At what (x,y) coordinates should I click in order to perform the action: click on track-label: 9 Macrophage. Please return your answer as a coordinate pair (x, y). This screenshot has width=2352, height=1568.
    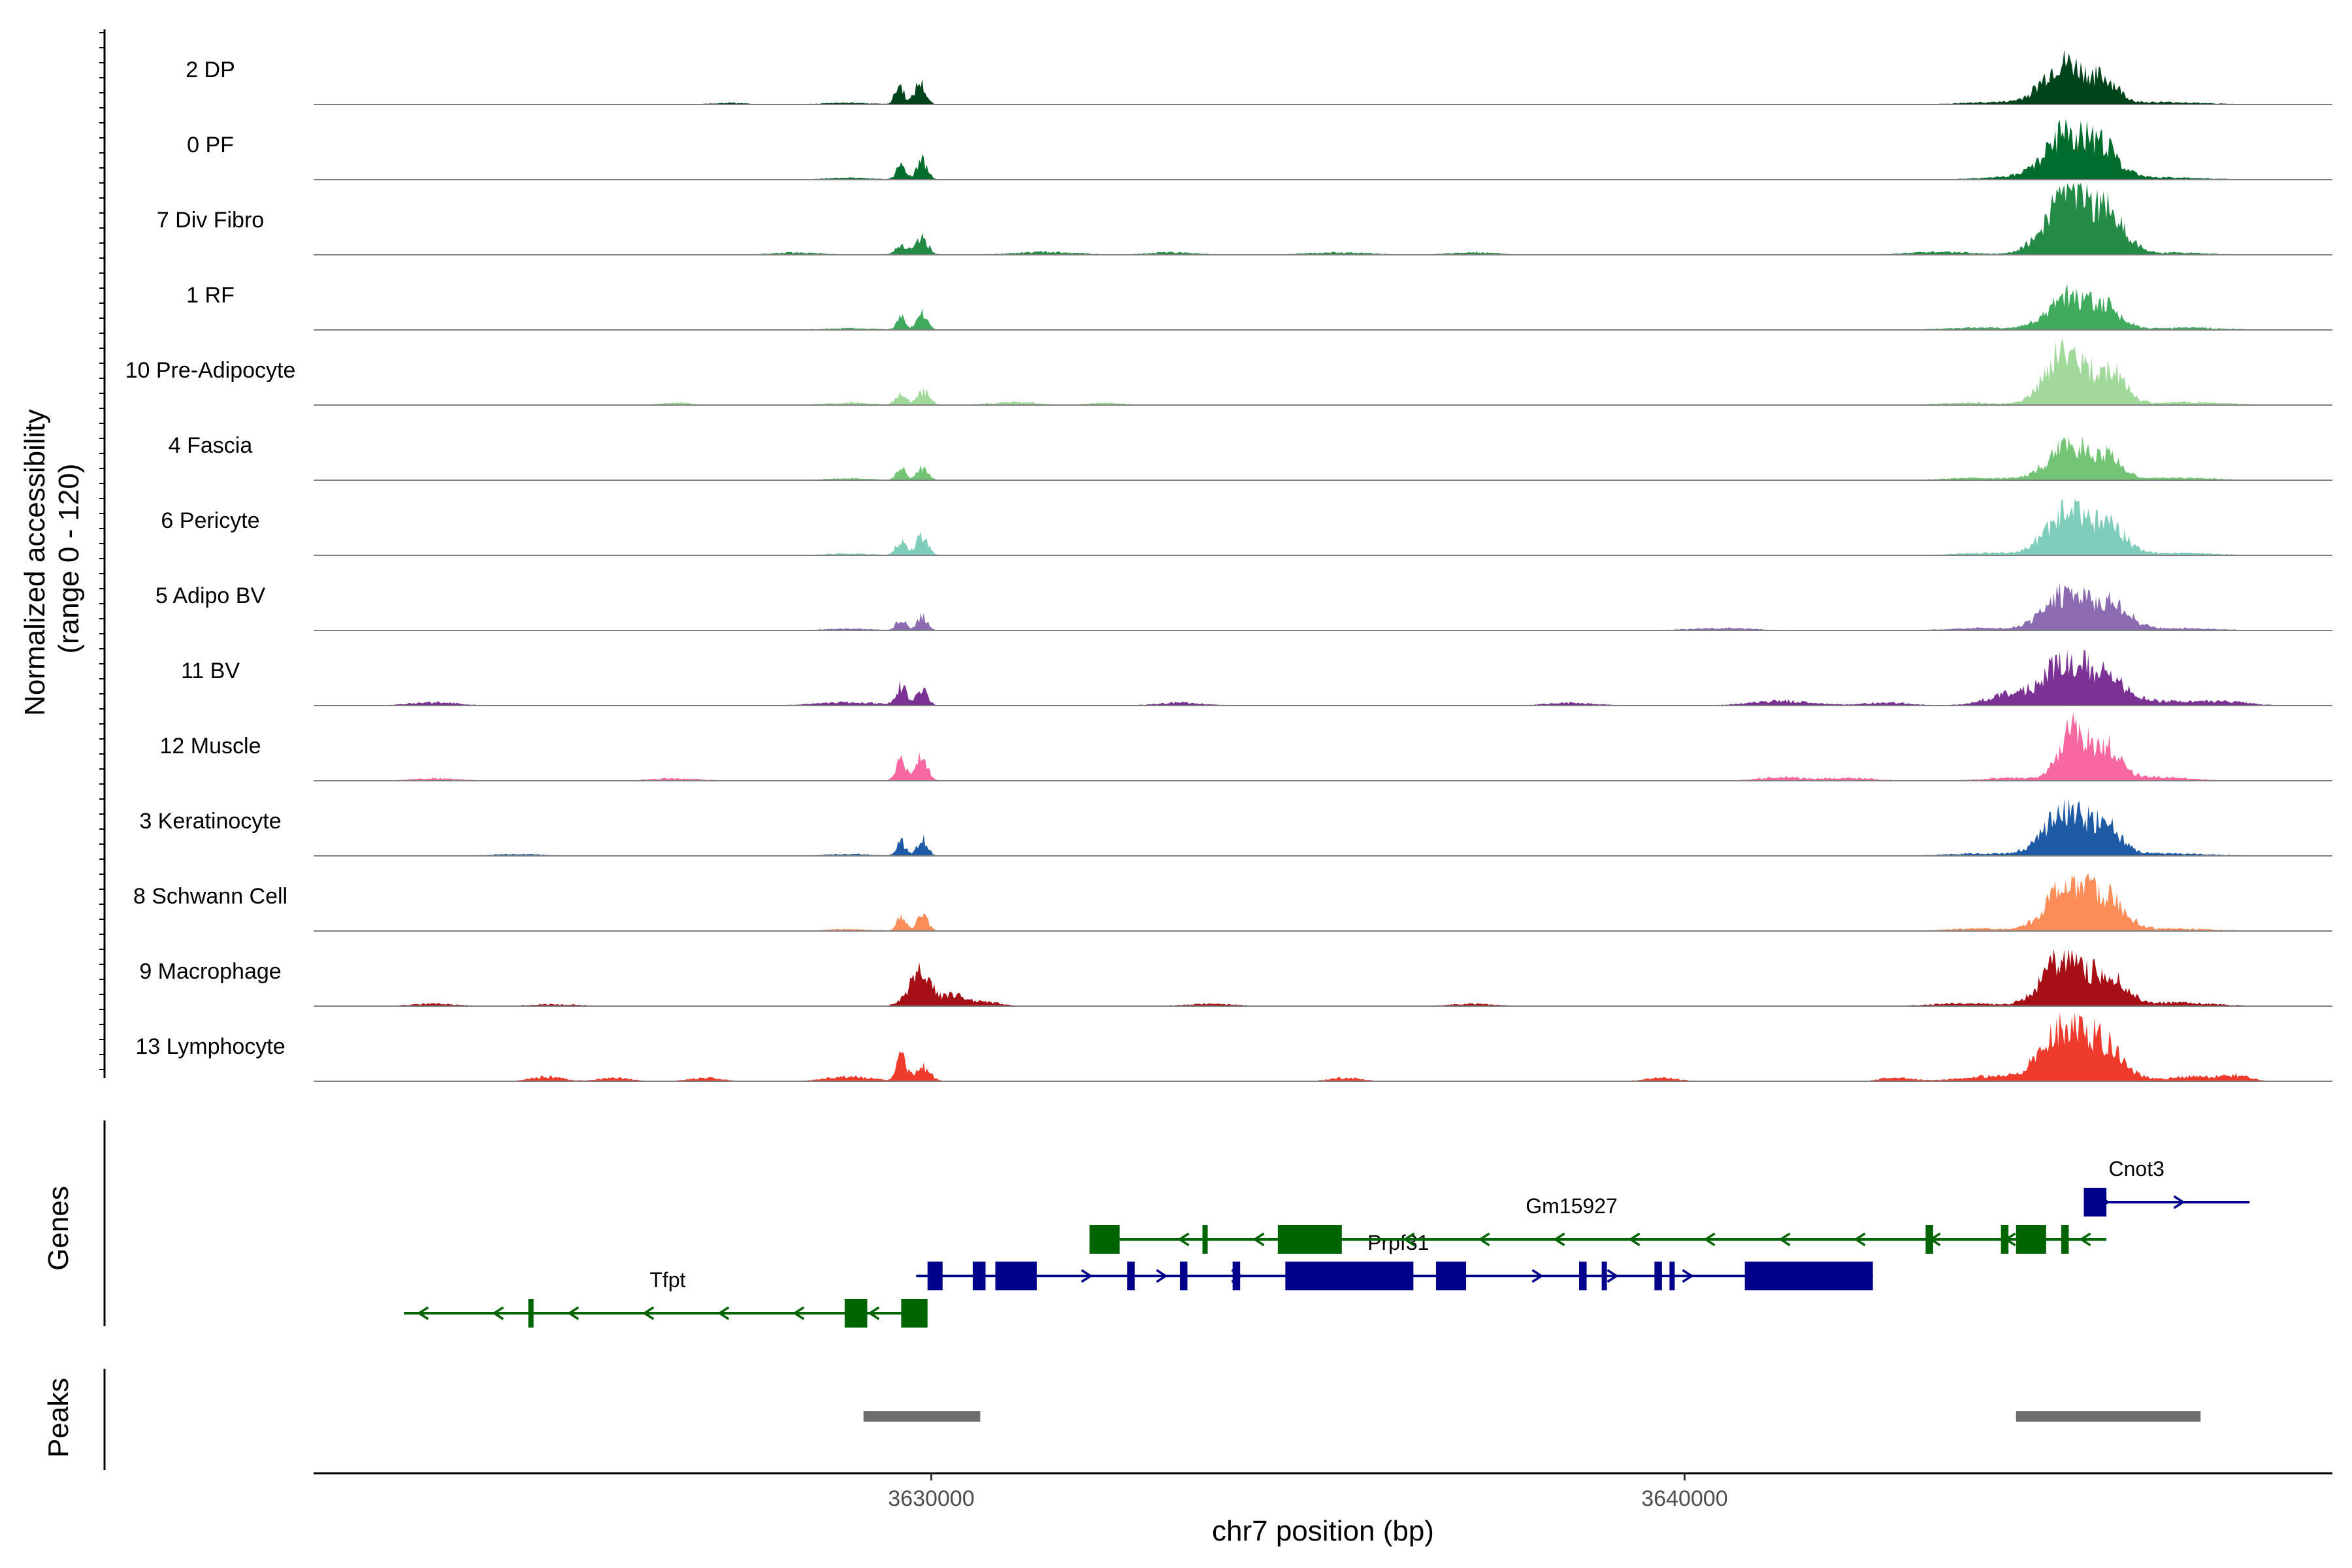
    Looking at the image, I should click on (210, 971).